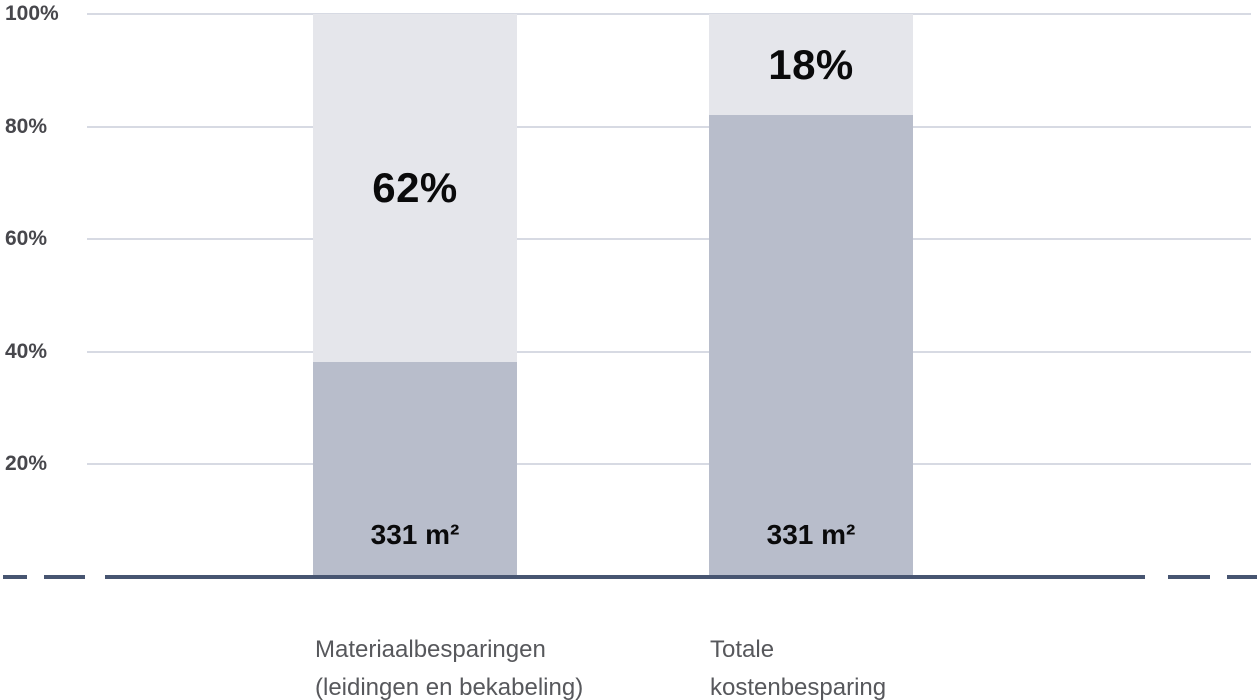  What do you see at coordinates (449, 687) in the screenshot?
I see `category-label-line: (leidingen en bekabeling)` at bounding box center [449, 687].